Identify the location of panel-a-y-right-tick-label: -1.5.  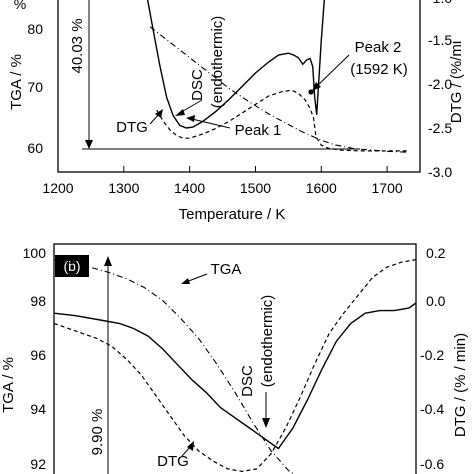
(440, 40).